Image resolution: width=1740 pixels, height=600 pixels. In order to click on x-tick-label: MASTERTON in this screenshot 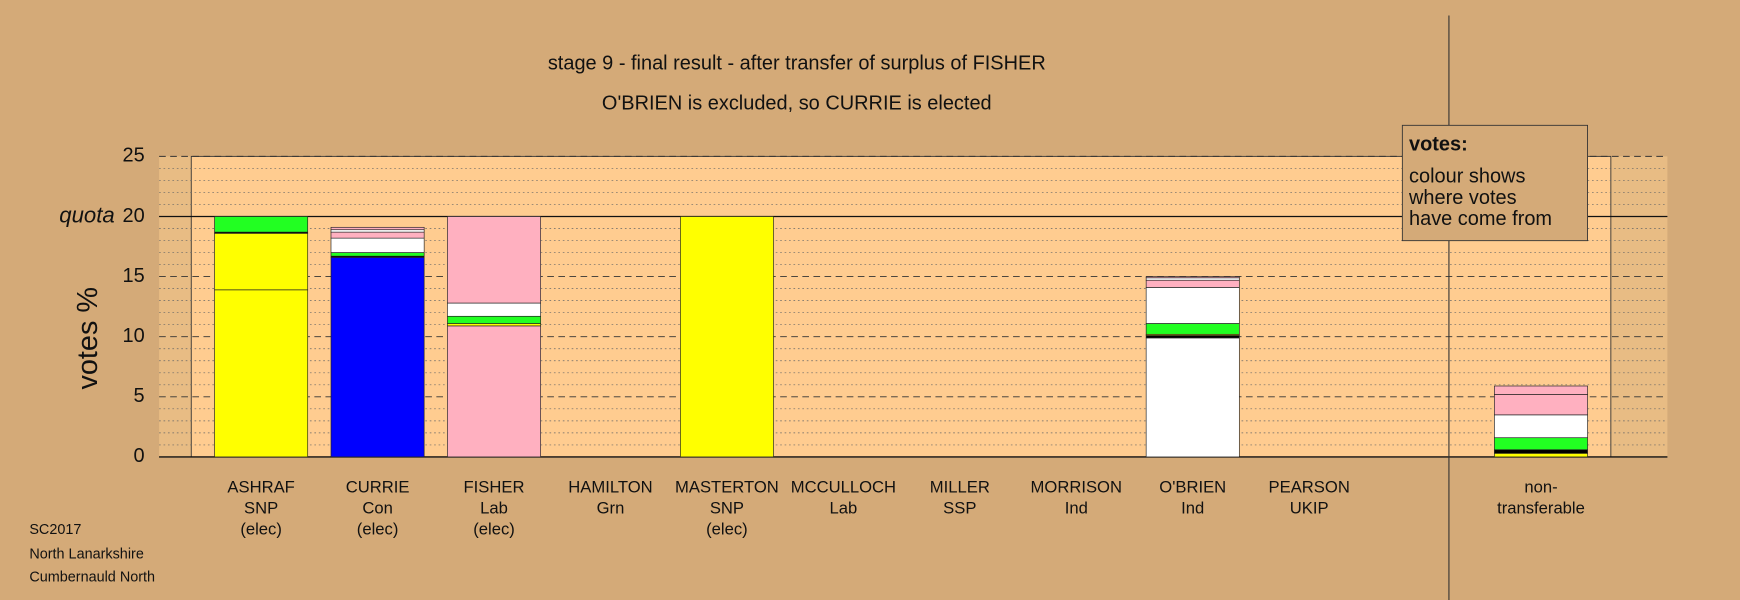, I will do `click(727, 486)`.